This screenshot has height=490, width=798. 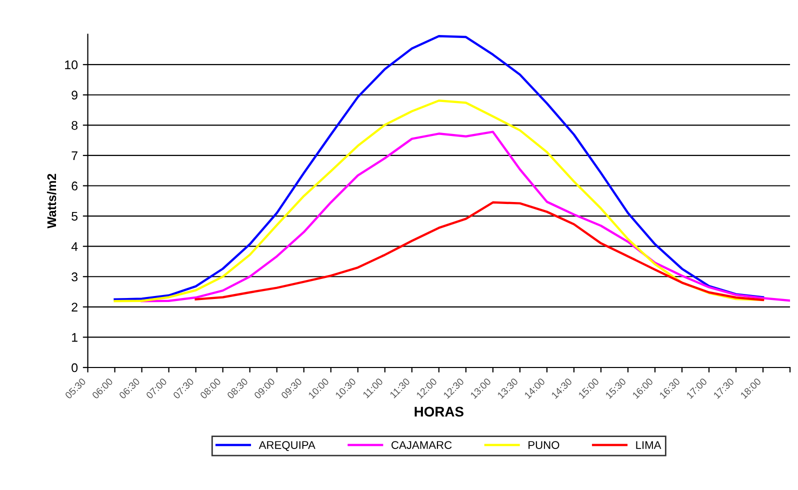 What do you see at coordinates (287, 446) in the screenshot?
I see `legend-label: AREQUIPA` at bounding box center [287, 446].